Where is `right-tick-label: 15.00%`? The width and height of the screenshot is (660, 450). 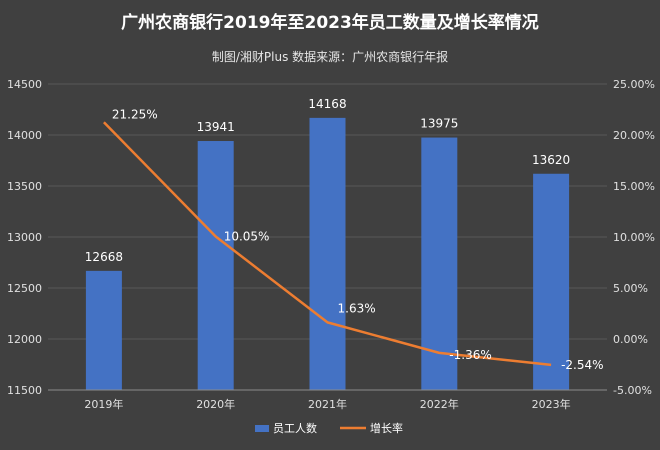
right-tick-label: 15.00% is located at coordinates (634, 186).